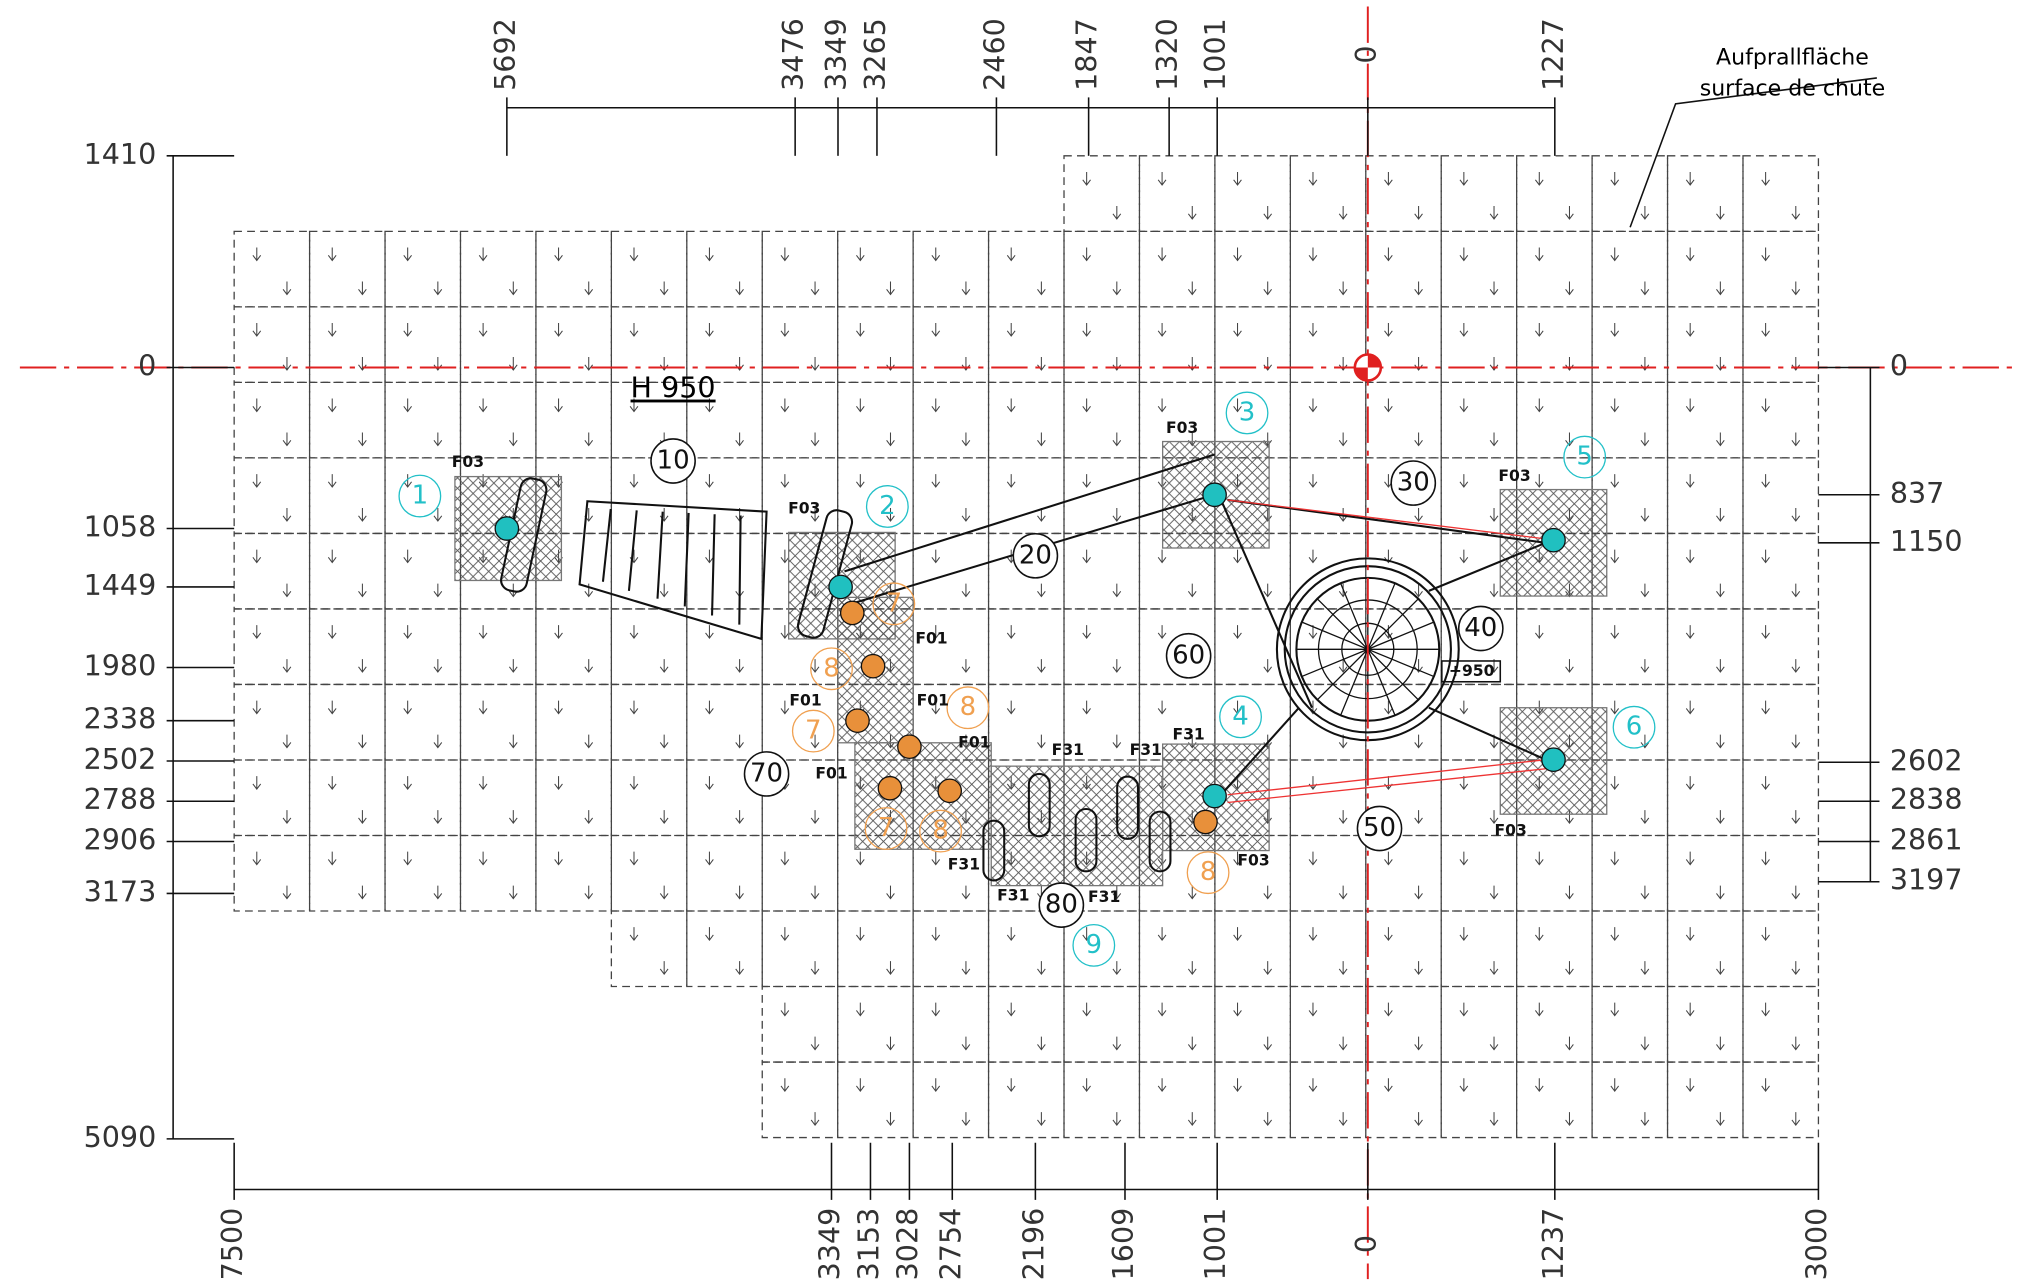  I want to click on height-label: H 950, so click(673, 388).